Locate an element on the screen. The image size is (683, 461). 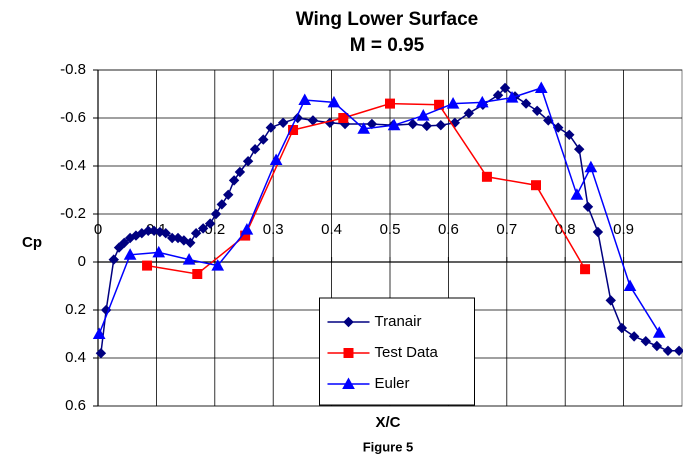
x-tick-label: 0.9 is located at coordinates (623, 229).